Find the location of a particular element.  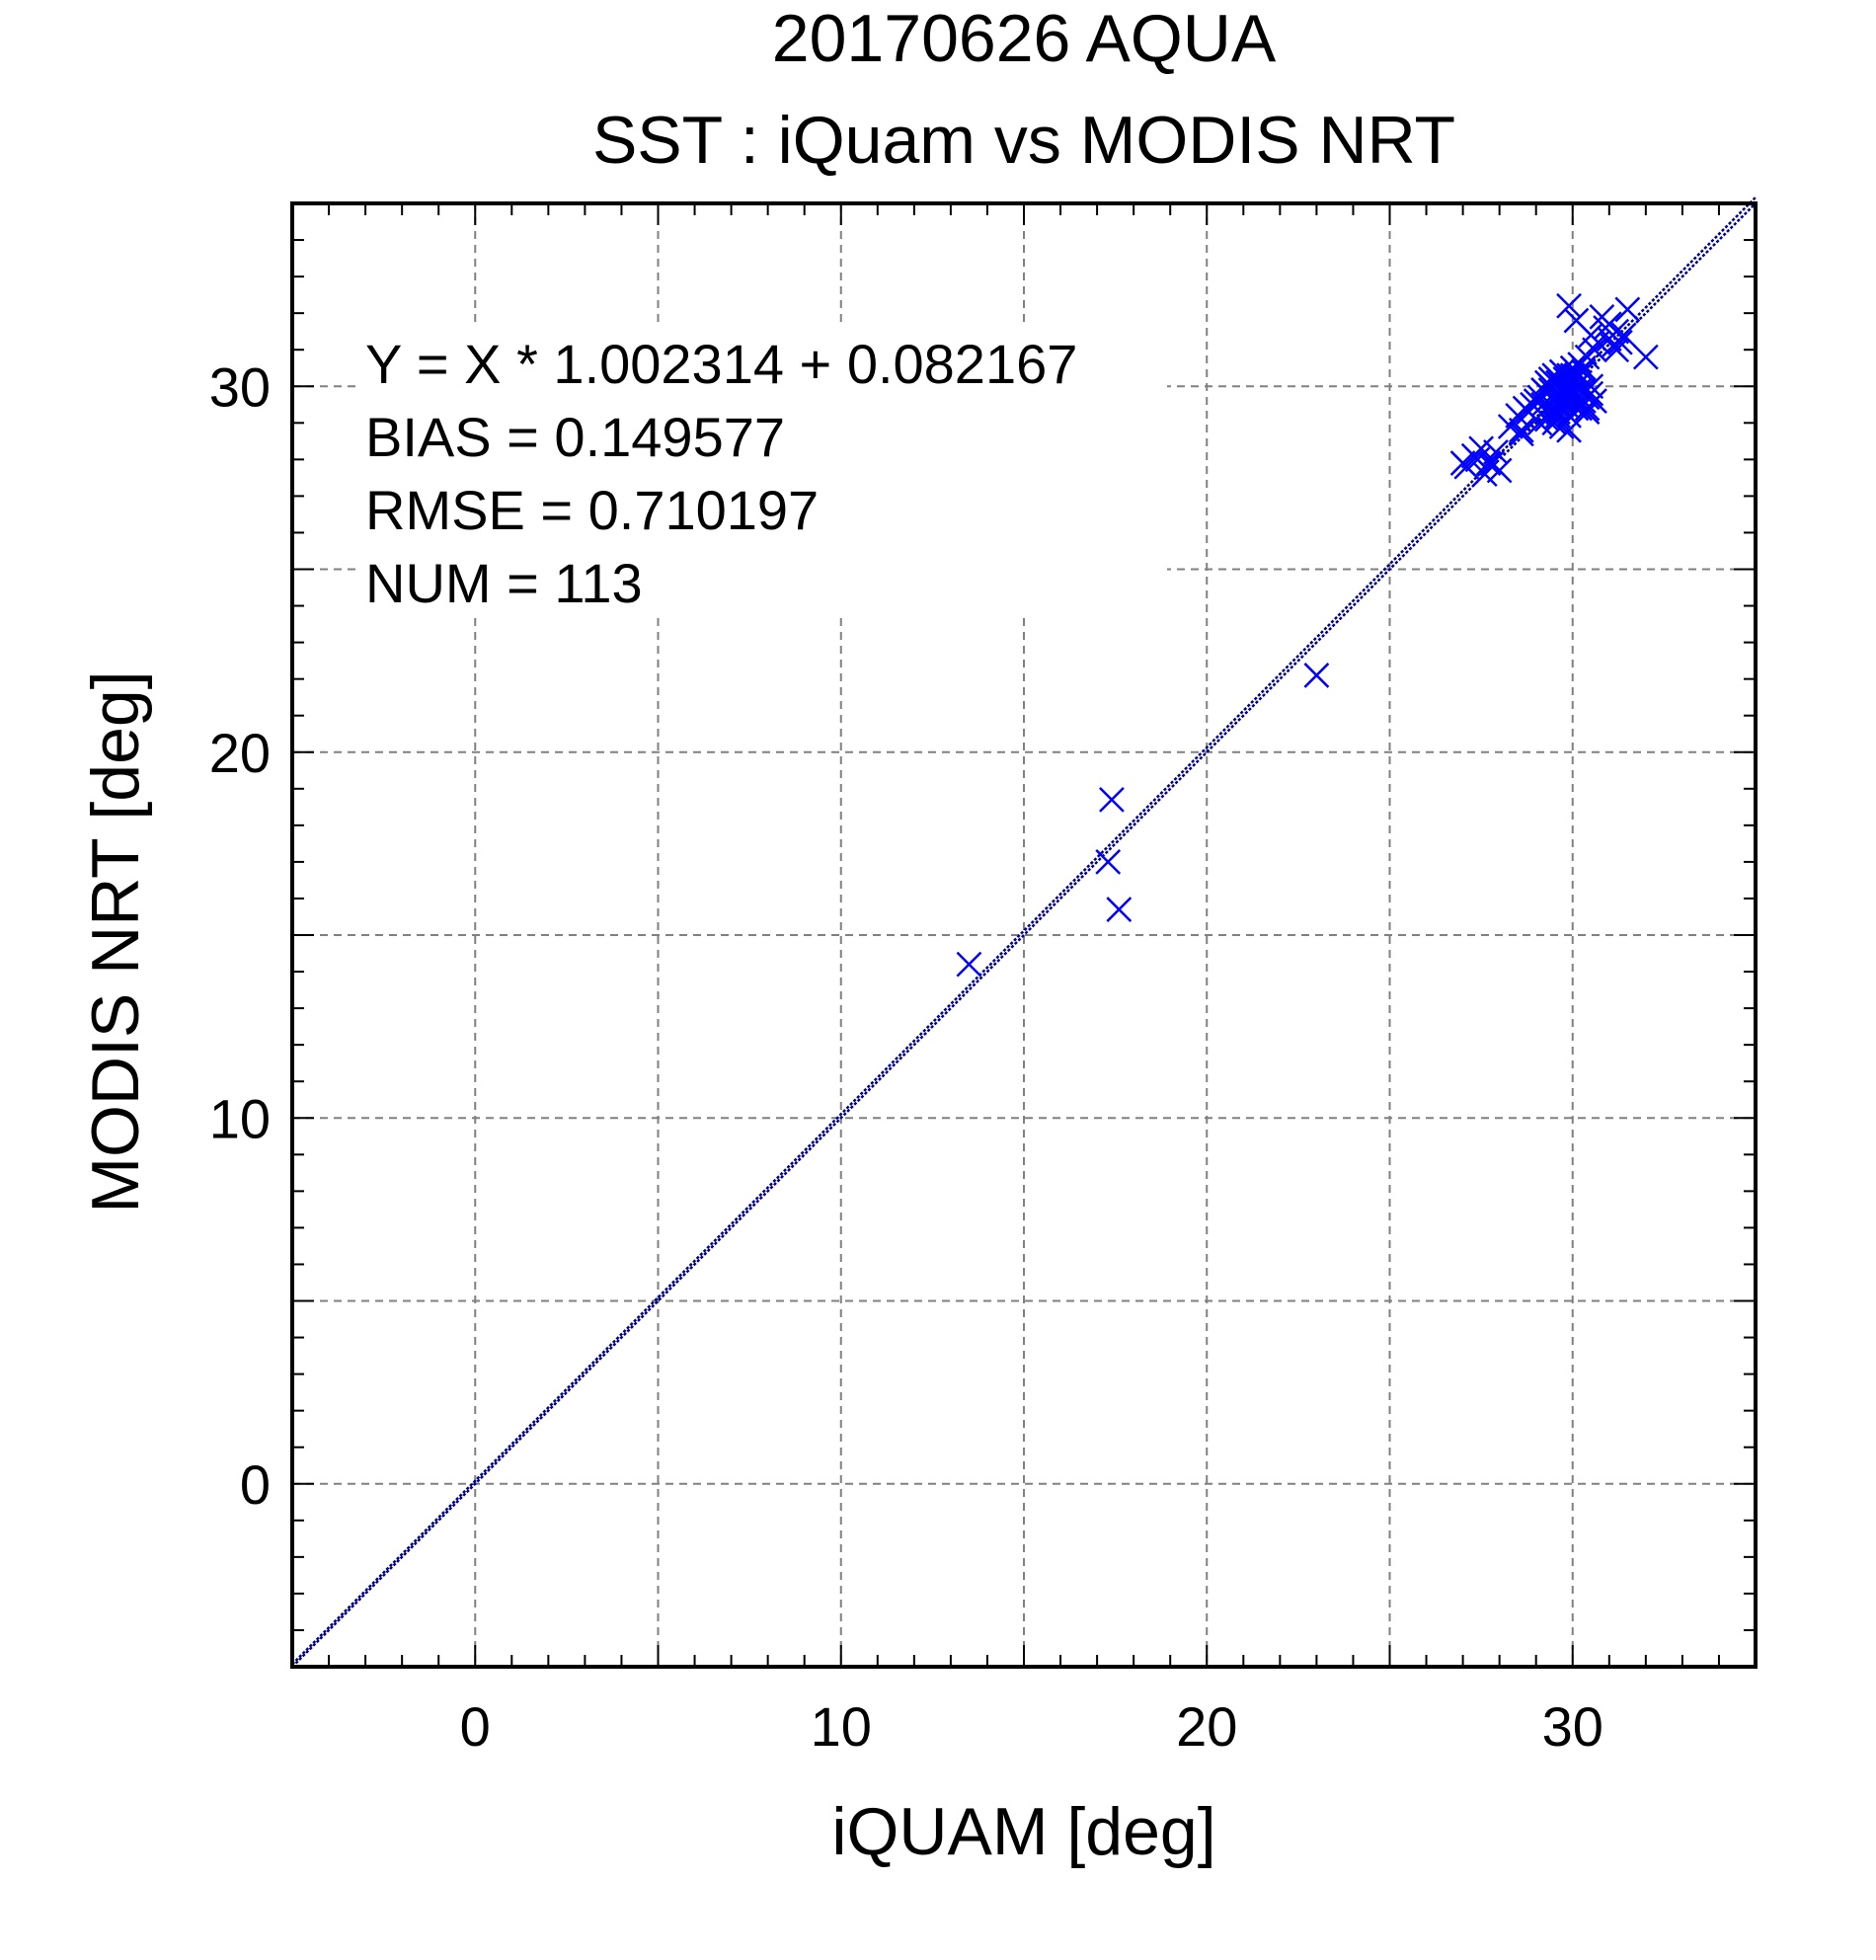

y-tick-label: 30 is located at coordinates (240, 386).